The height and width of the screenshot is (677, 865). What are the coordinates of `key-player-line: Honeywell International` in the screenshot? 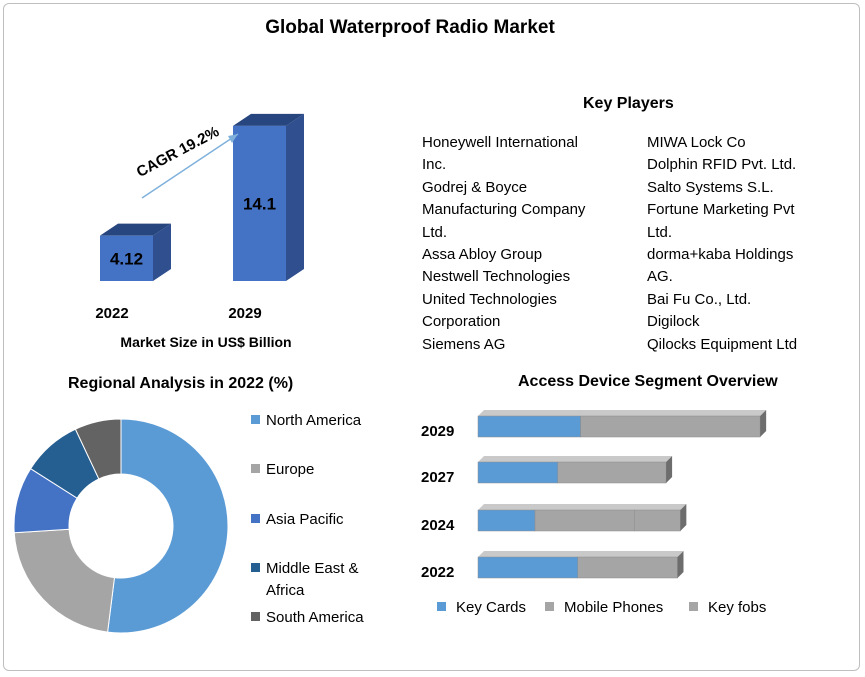 It's located at (500, 142).